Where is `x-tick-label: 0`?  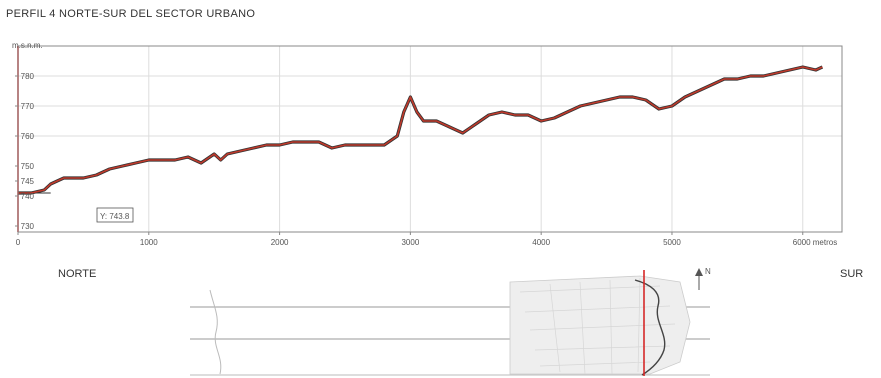 x-tick-label: 0 is located at coordinates (18, 242).